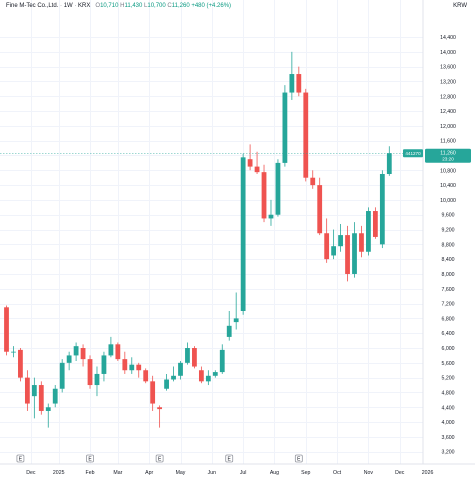 The height and width of the screenshot is (477, 475). I want to click on y-tick-label: 9,600, so click(448, 216).